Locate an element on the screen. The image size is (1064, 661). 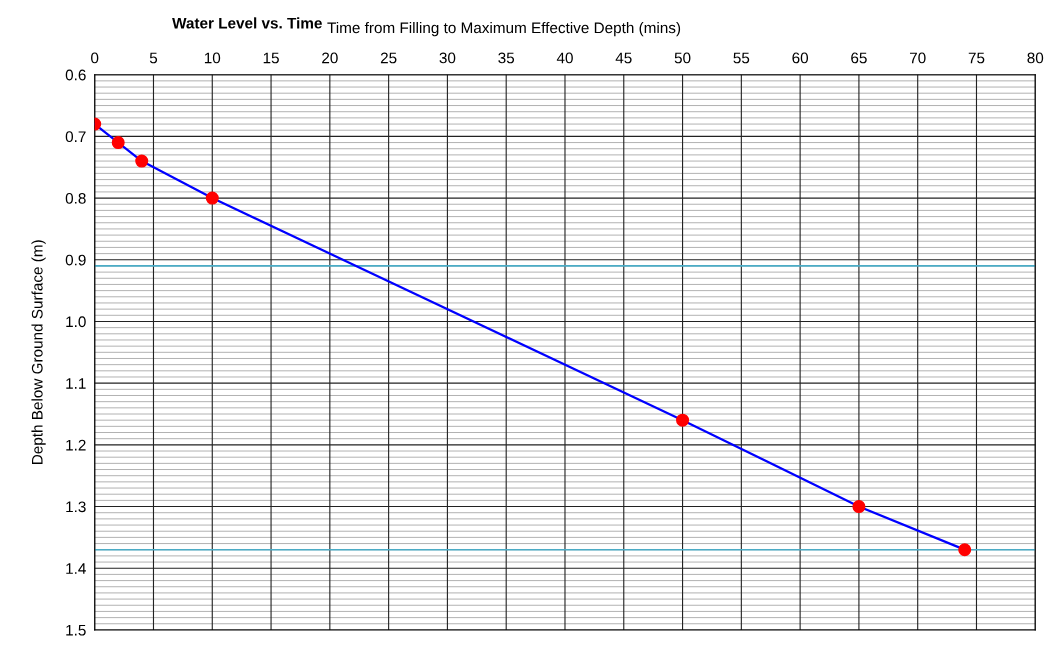
y-tick-label: 1.1 is located at coordinates (76, 383).